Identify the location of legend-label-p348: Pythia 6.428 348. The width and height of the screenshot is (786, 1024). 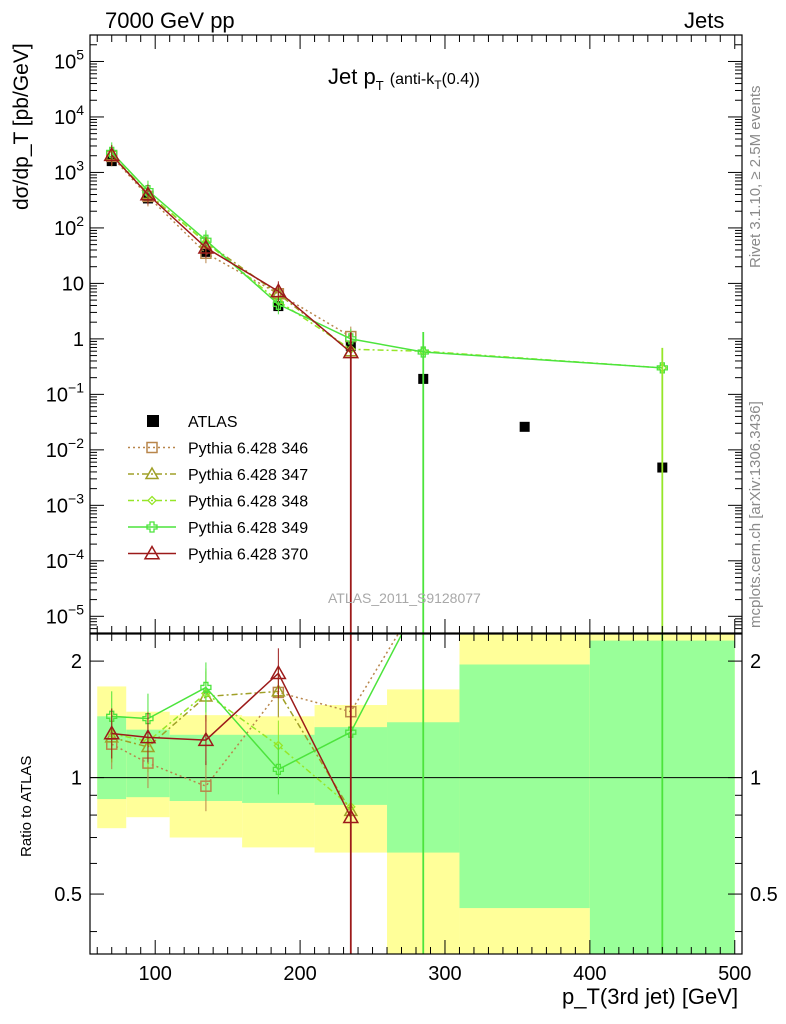
(248, 502).